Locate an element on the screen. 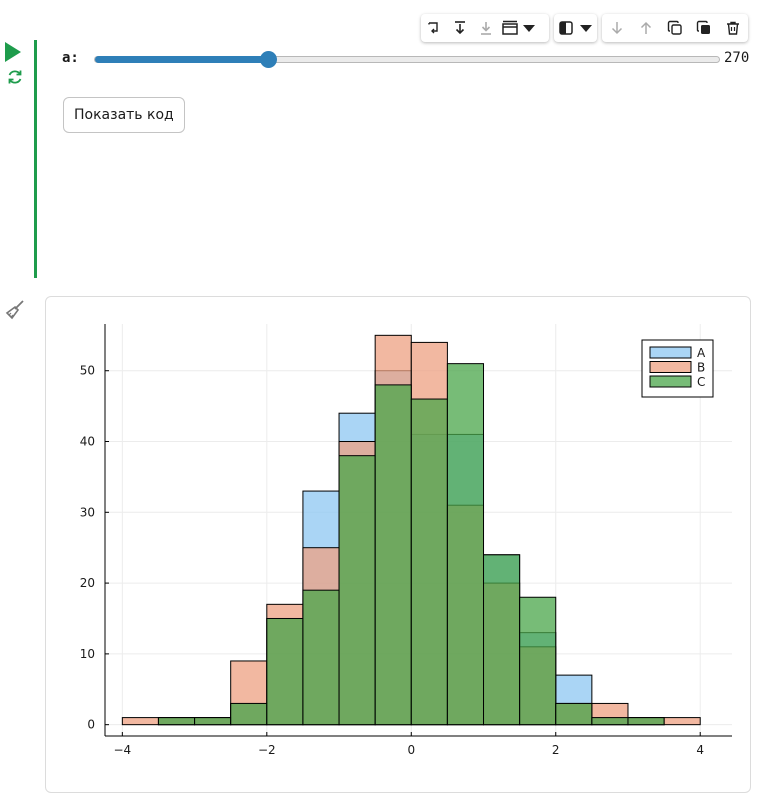  copy-icon is located at coordinates (674, 28).